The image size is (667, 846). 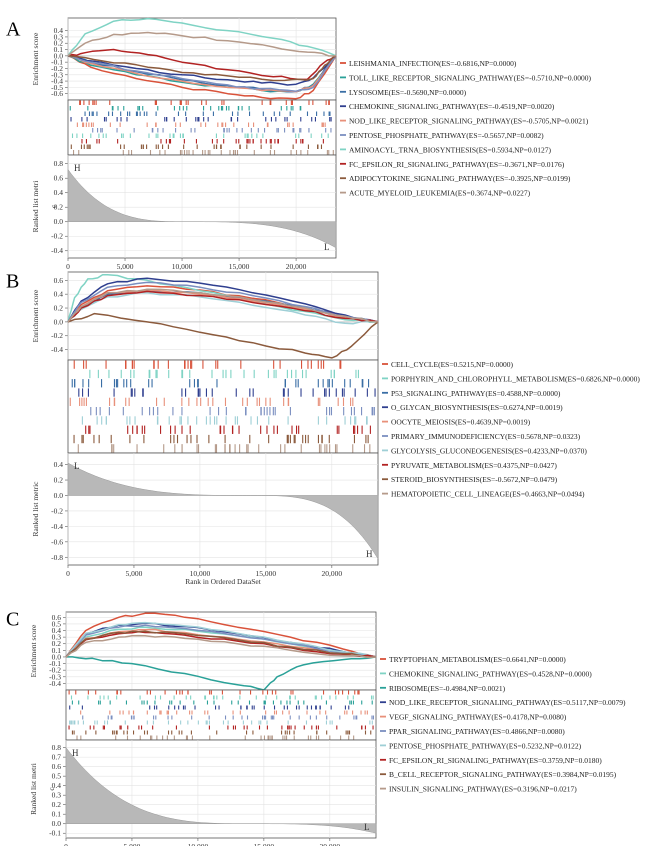 I want to click on rank-plot-frame, so click(x=221, y=789).